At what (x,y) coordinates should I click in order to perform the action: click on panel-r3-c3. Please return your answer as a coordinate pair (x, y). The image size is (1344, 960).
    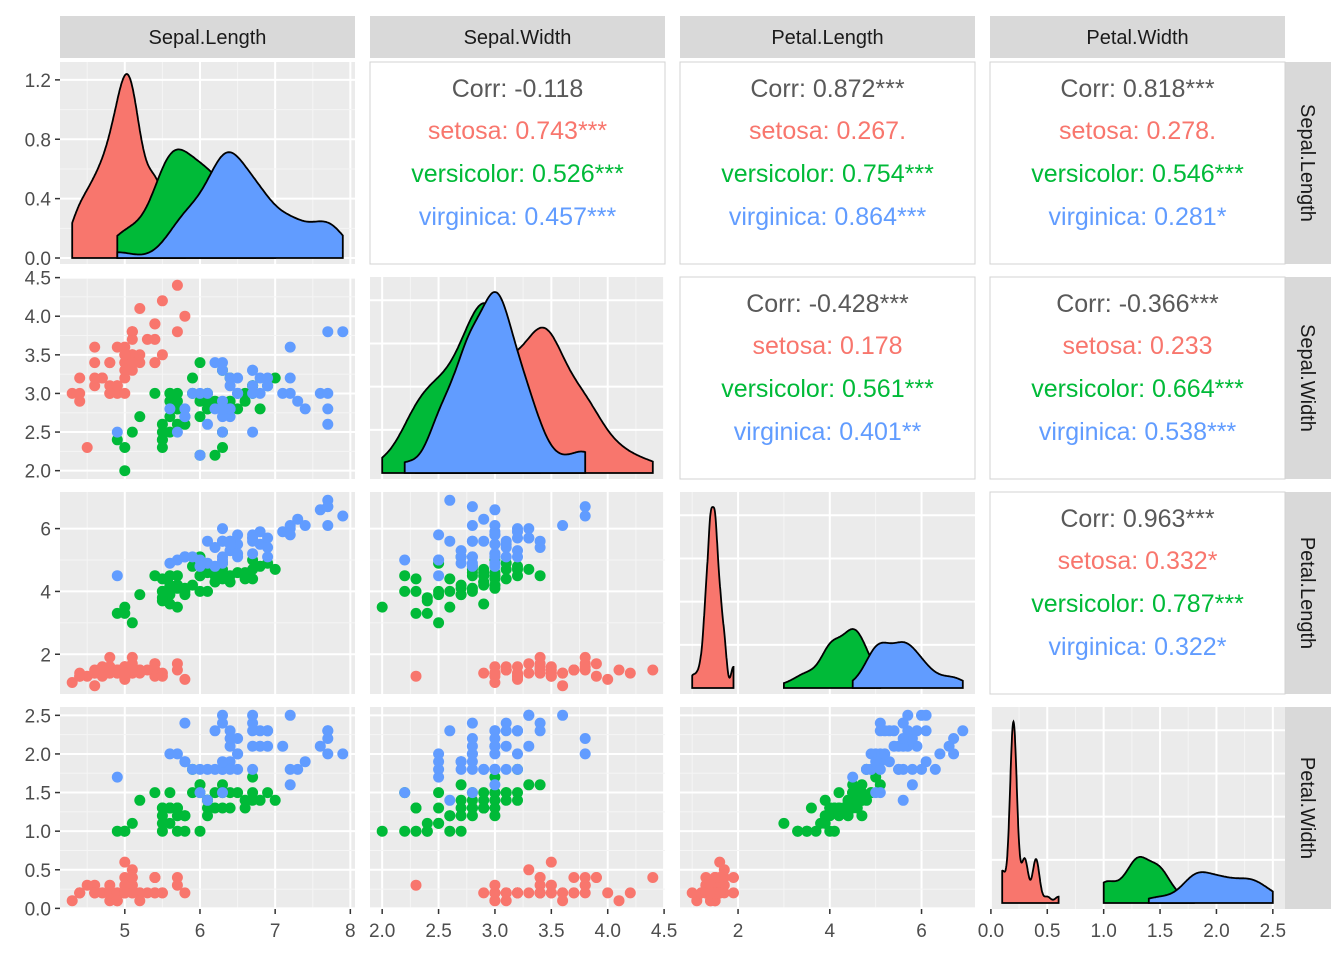
    Looking at the image, I should click on (827, 593).